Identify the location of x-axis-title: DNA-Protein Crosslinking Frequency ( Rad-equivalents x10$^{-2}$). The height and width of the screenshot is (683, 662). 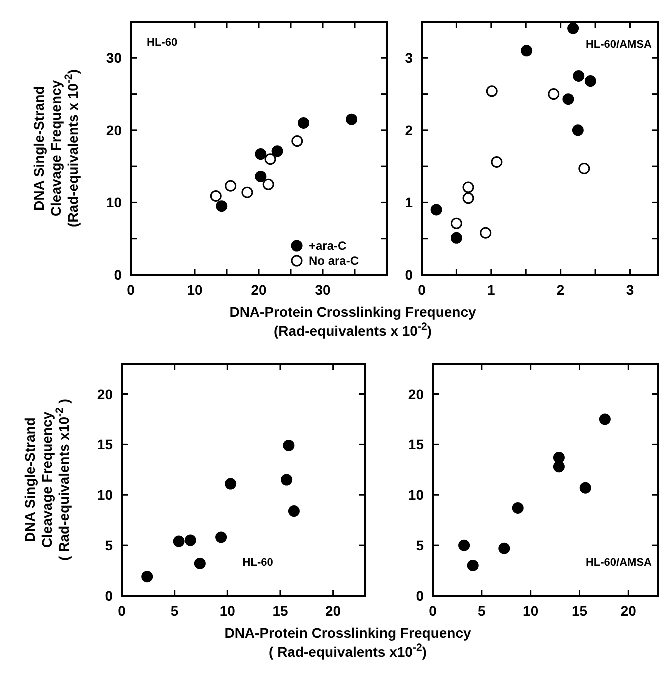
(348, 642).